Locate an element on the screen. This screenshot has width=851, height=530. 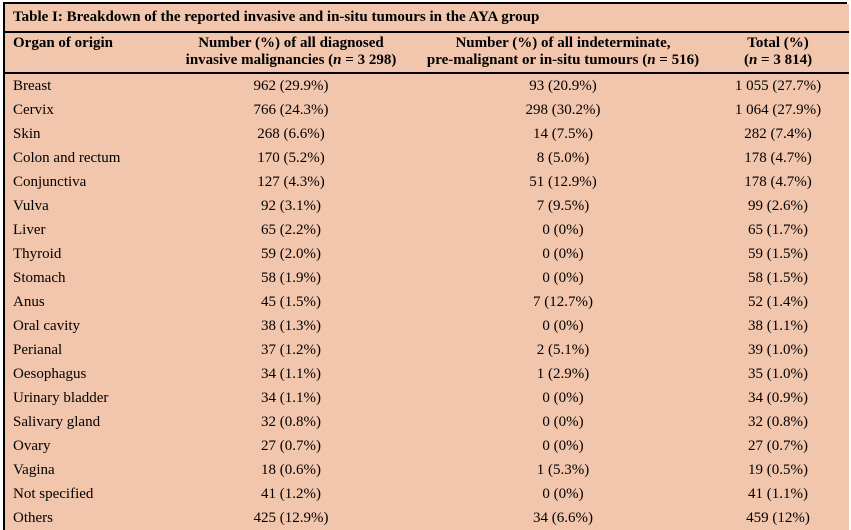
organ-cell: Ovary is located at coordinates (32, 446).